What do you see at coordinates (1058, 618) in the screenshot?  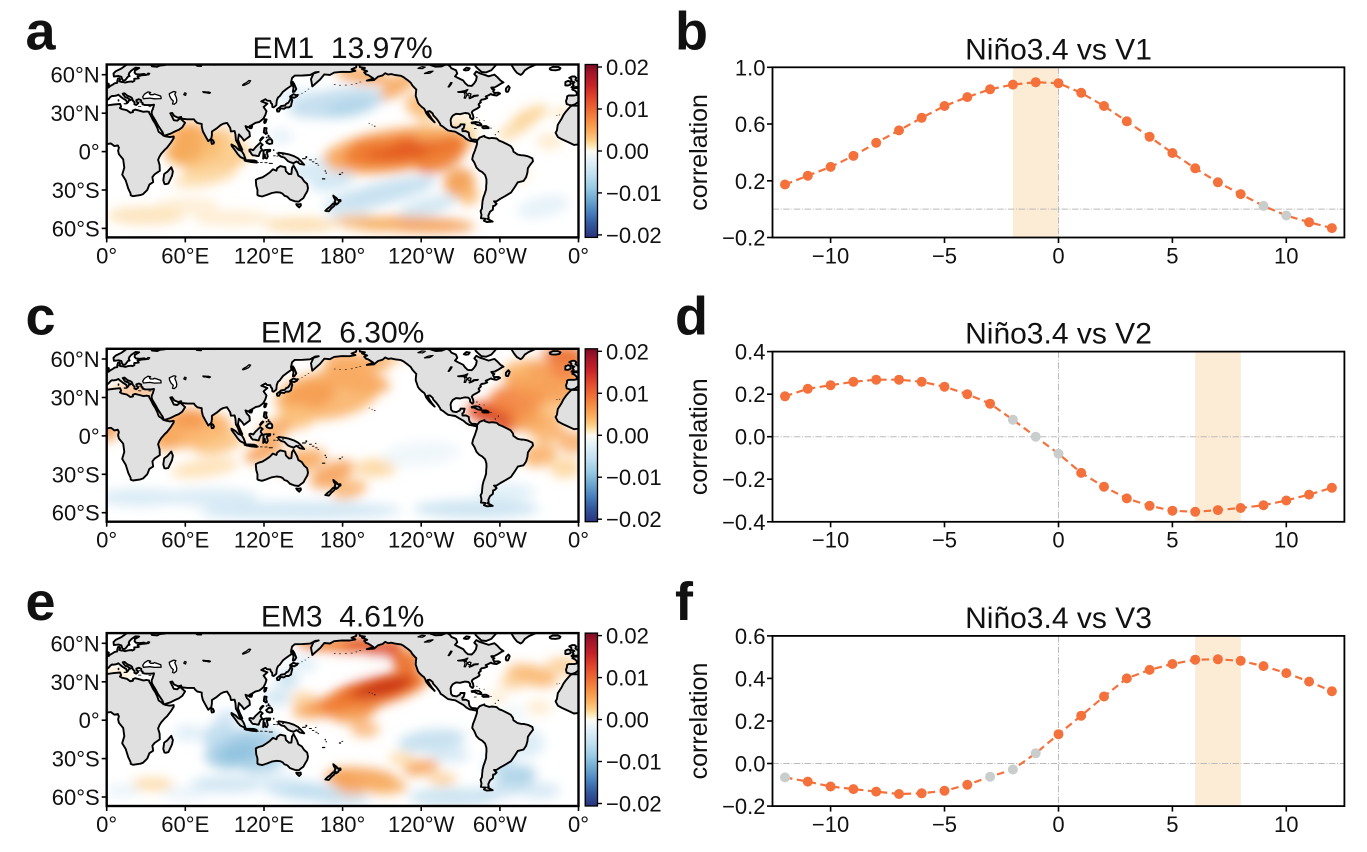 I see `svg-text: Niño3.4 vs V3` at bounding box center [1058, 618].